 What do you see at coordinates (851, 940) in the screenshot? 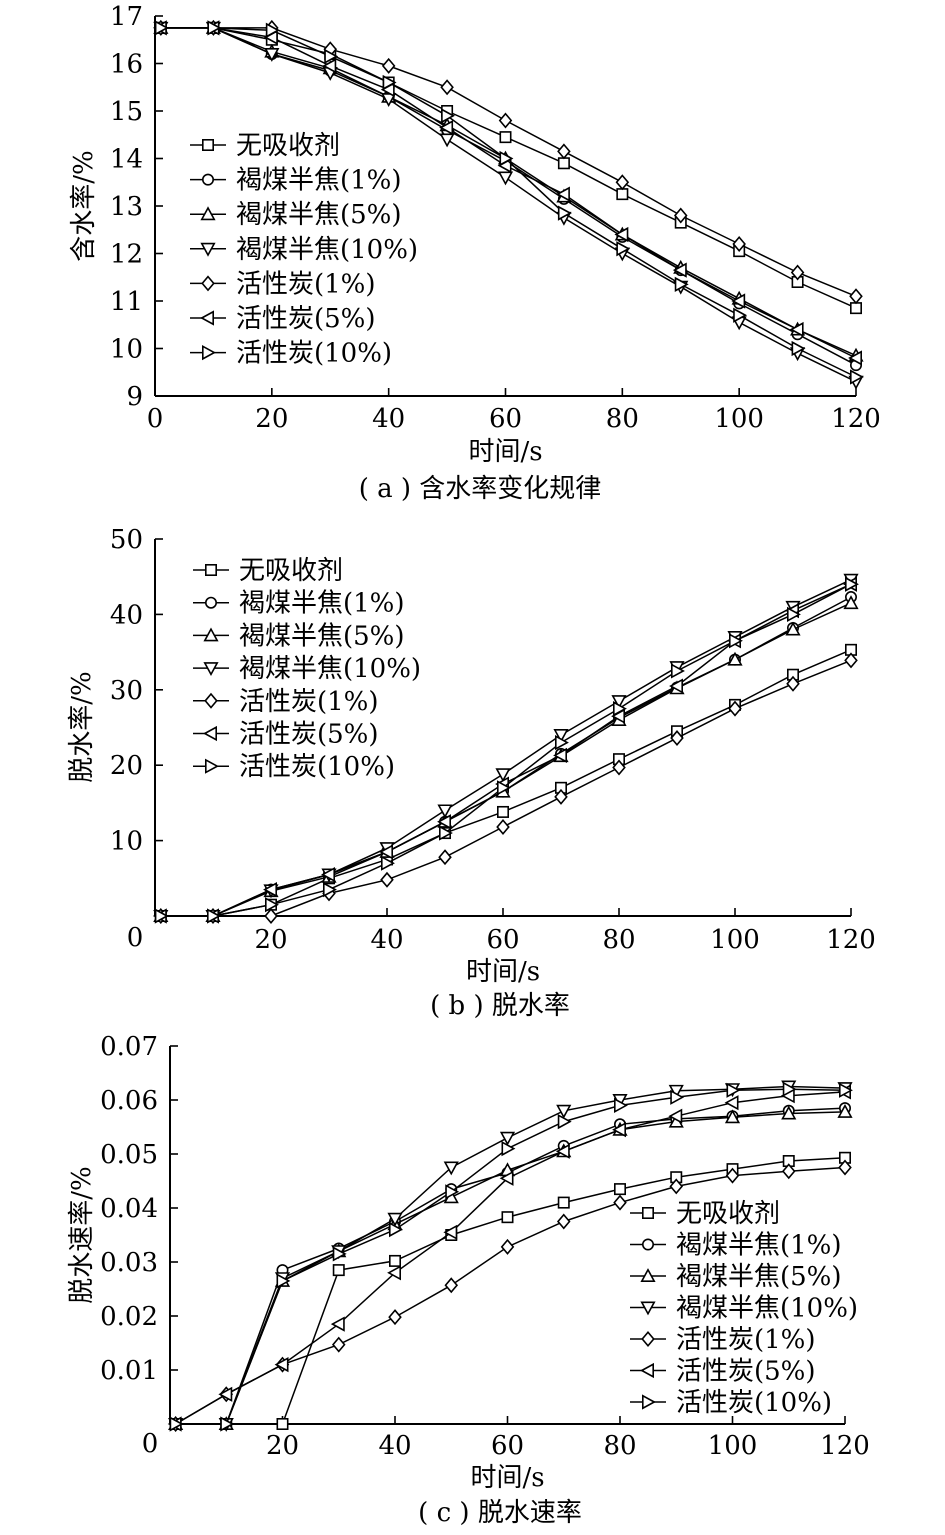
I see `x-tick-label: 120` at bounding box center [851, 940].